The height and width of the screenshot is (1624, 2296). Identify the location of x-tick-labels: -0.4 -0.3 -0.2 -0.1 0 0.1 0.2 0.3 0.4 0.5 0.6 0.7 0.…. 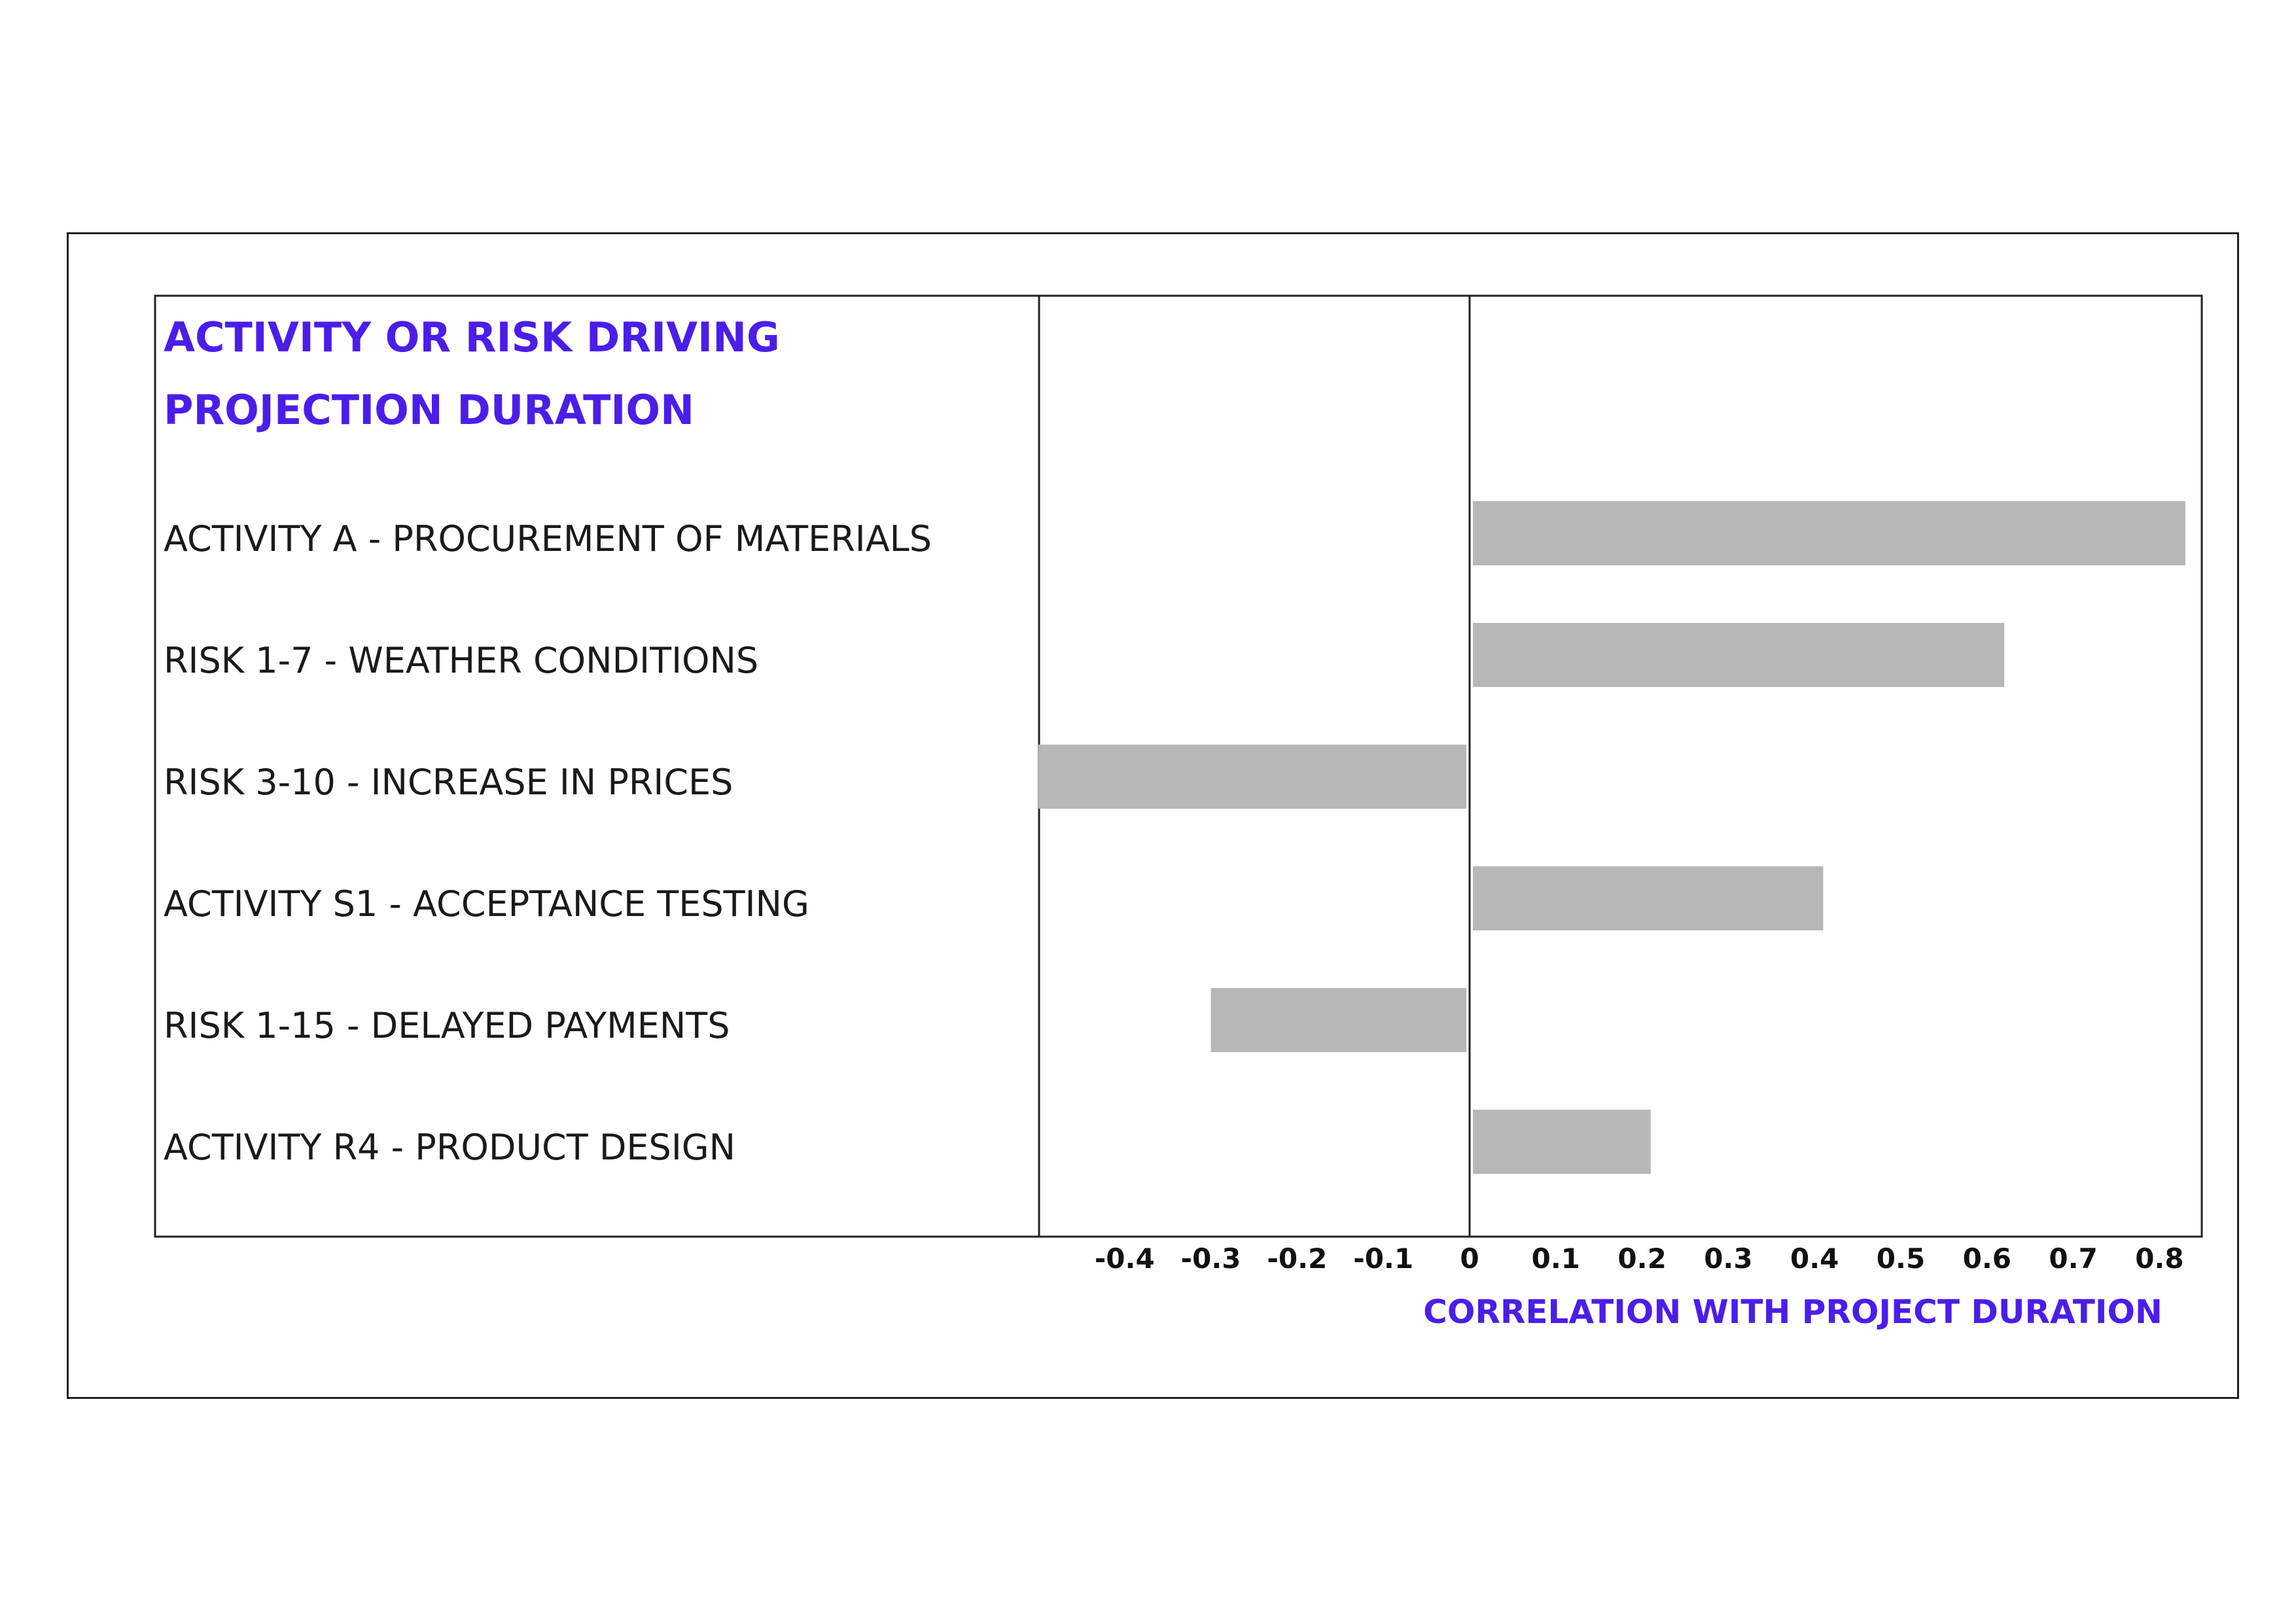
(1639, 1259).